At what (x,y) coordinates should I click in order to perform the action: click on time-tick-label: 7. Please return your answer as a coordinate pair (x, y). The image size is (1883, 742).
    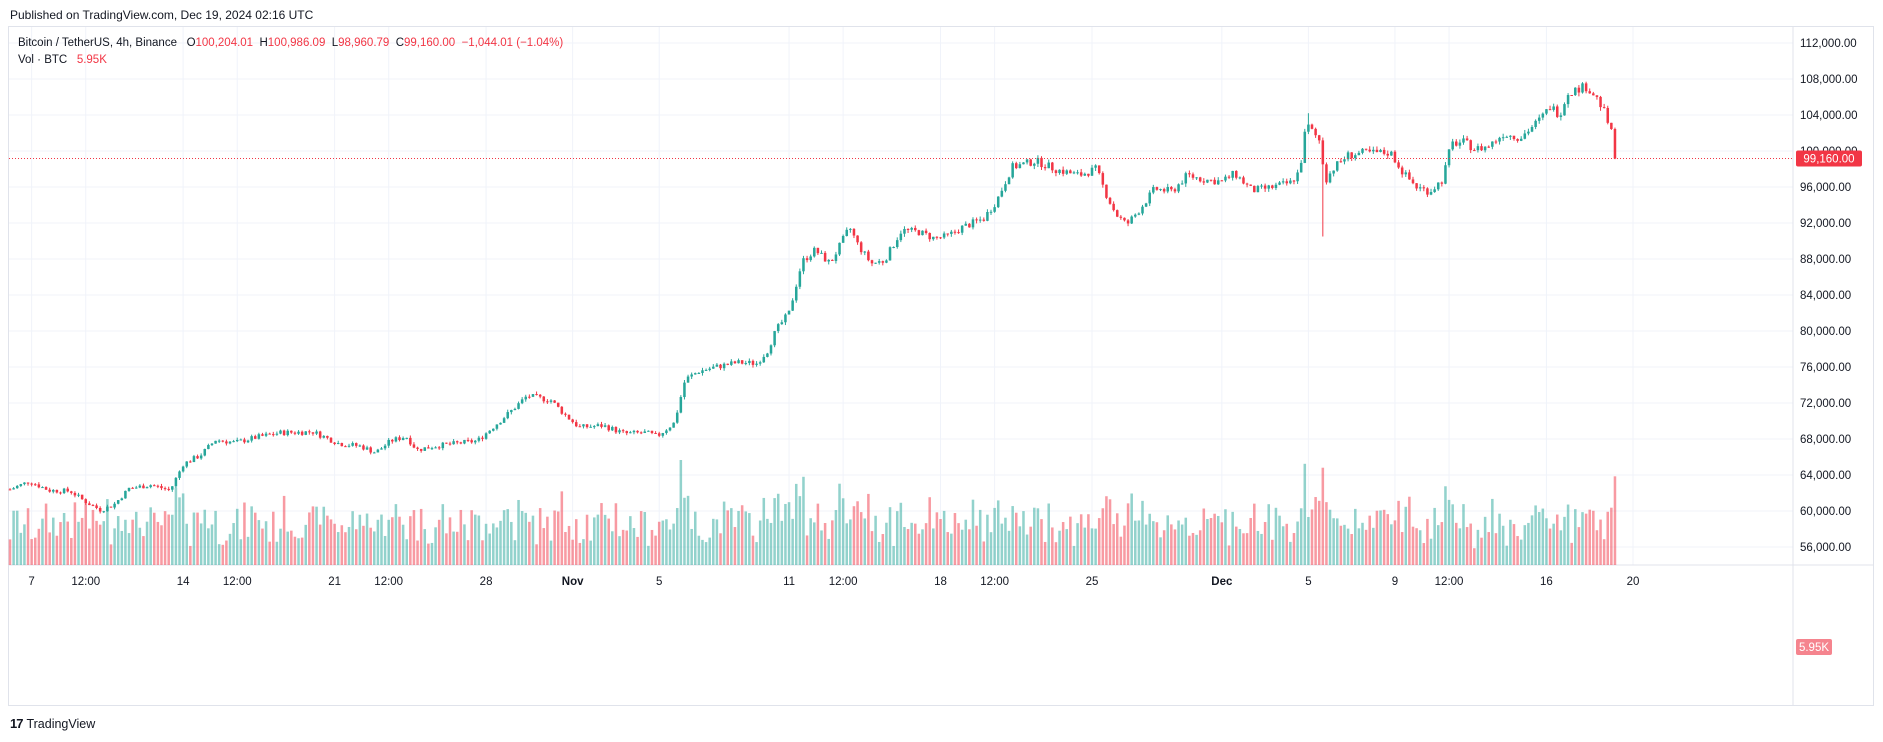
    Looking at the image, I should click on (31, 582).